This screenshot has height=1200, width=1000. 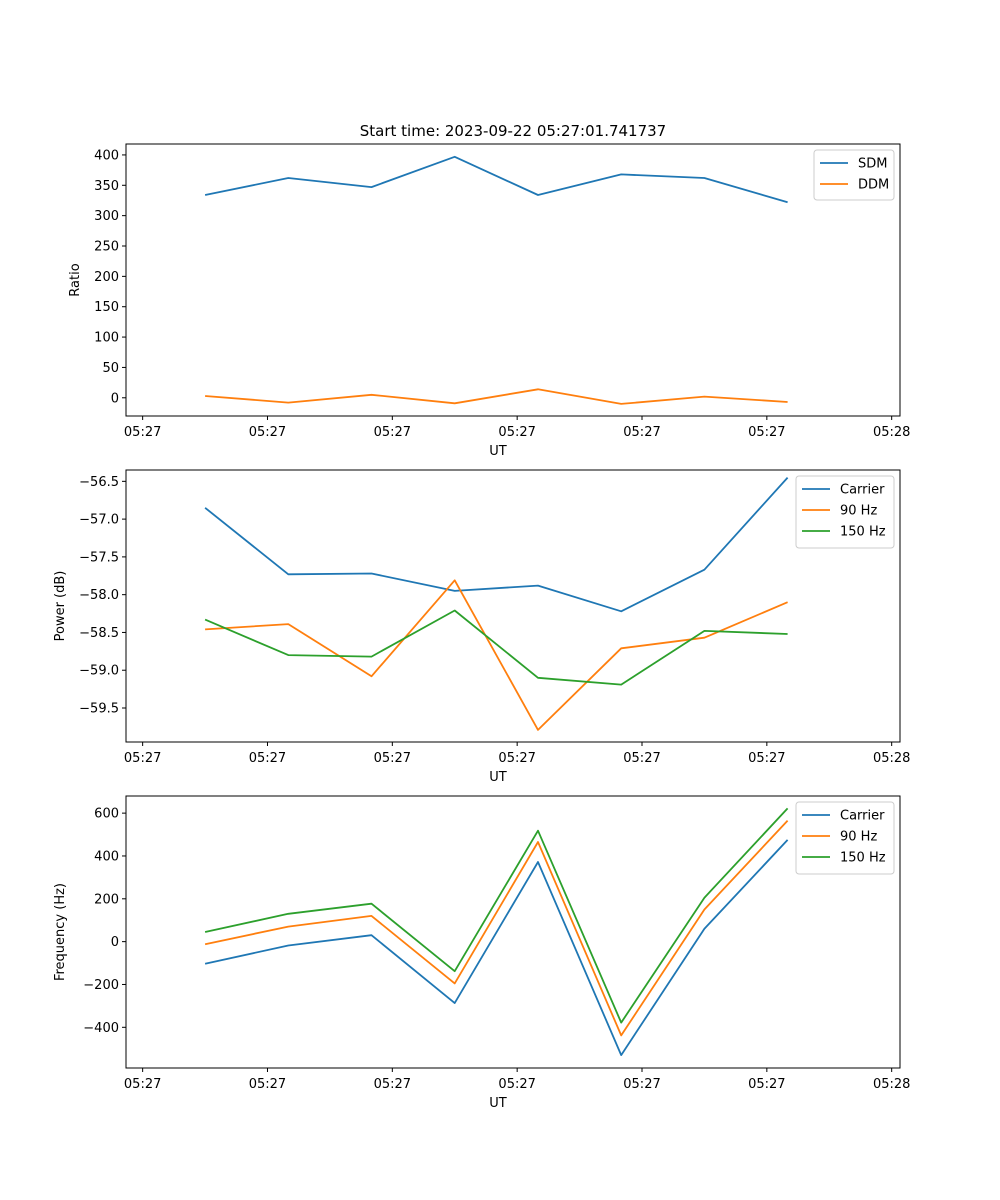 What do you see at coordinates (863, 858) in the screenshot?
I see `frequency-legend-label: 150 Hz` at bounding box center [863, 858].